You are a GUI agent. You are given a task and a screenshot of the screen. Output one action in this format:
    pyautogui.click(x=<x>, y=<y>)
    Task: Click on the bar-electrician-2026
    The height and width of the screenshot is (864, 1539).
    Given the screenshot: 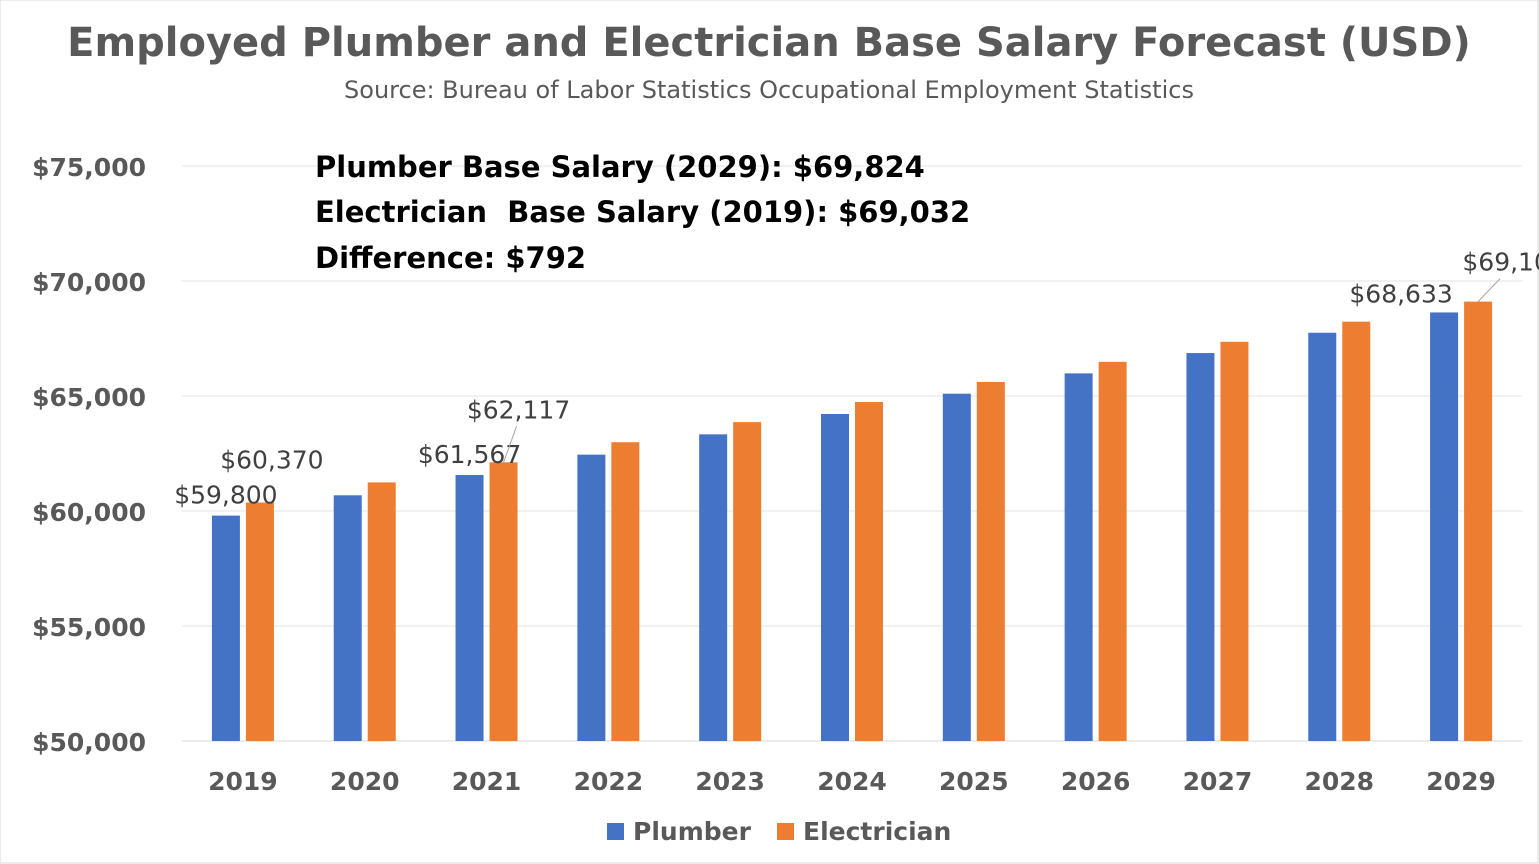 What is the action you would take?
    pyautogui.click(x=1112, y=551)
    